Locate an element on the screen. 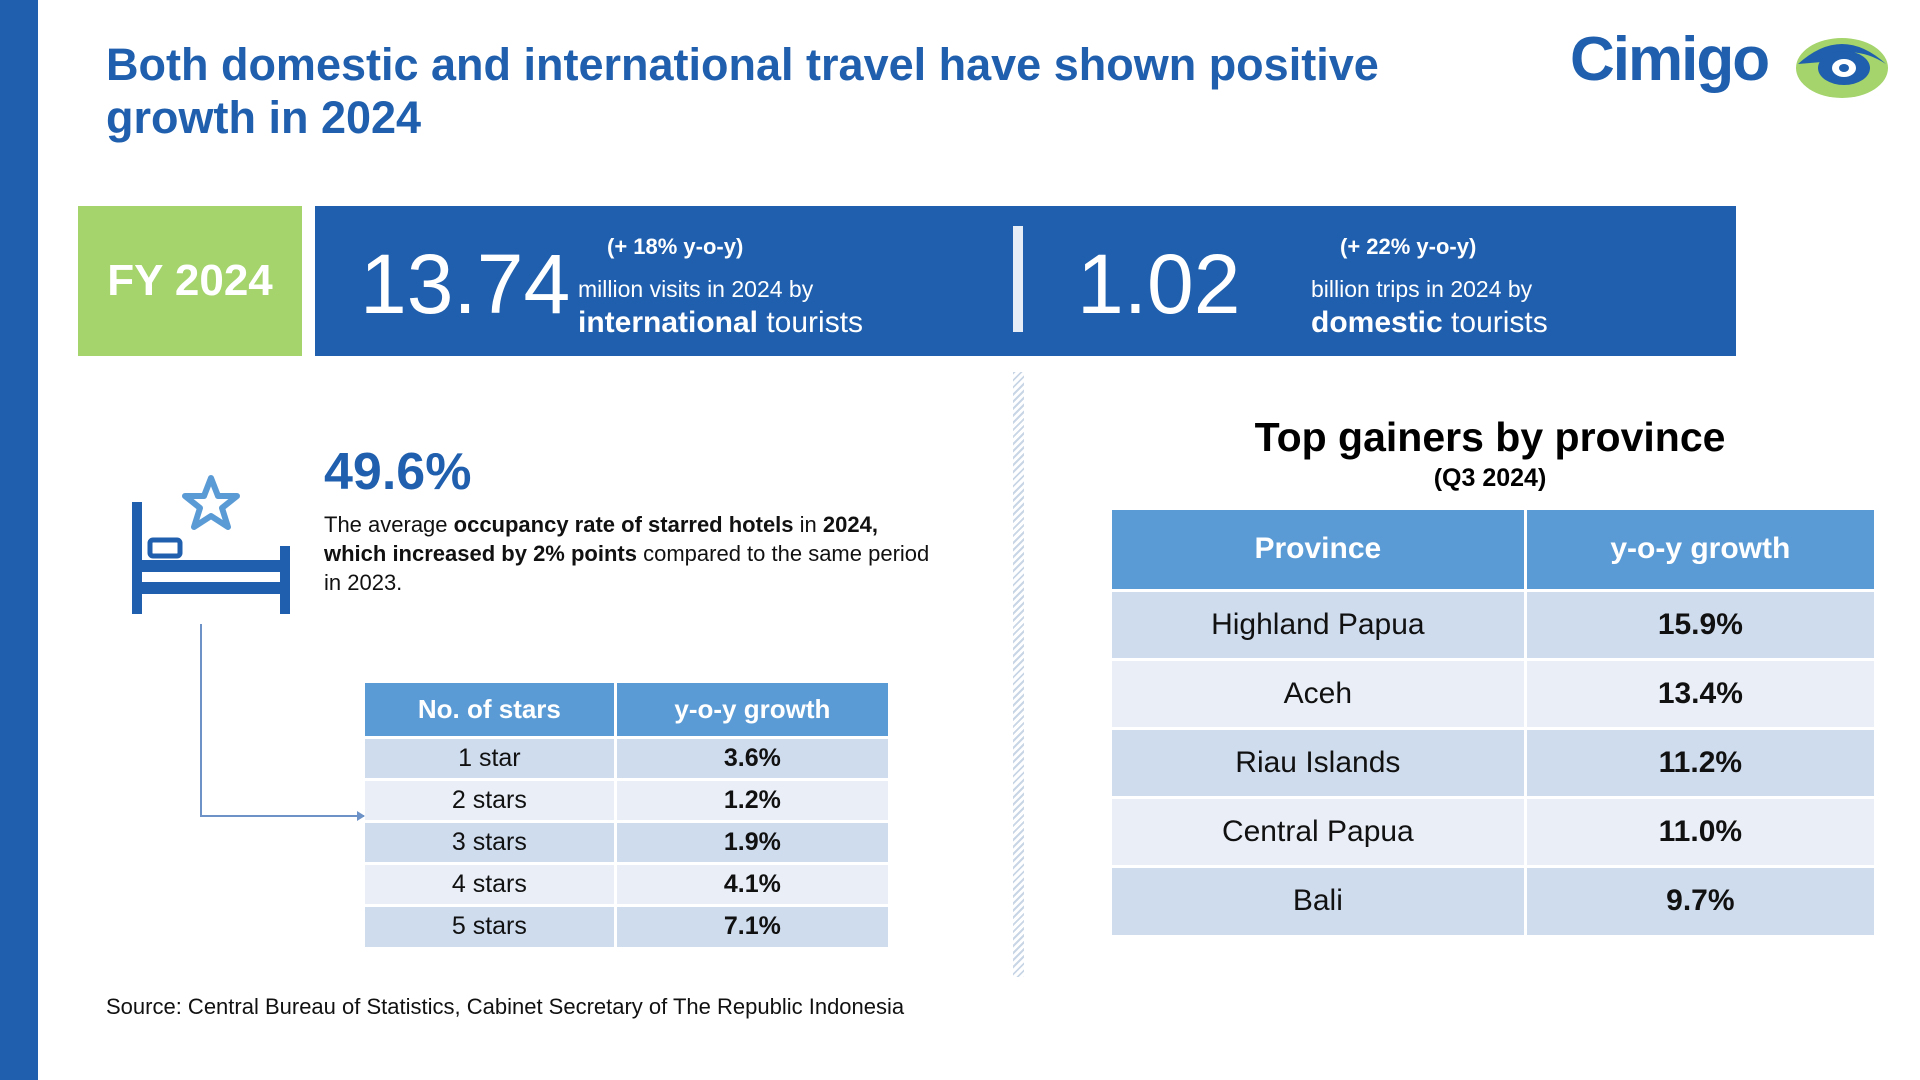 The height and width of the screenshot is (1080, 1920). growth-cell: 11.2% is located at coordinates (1699, 761).